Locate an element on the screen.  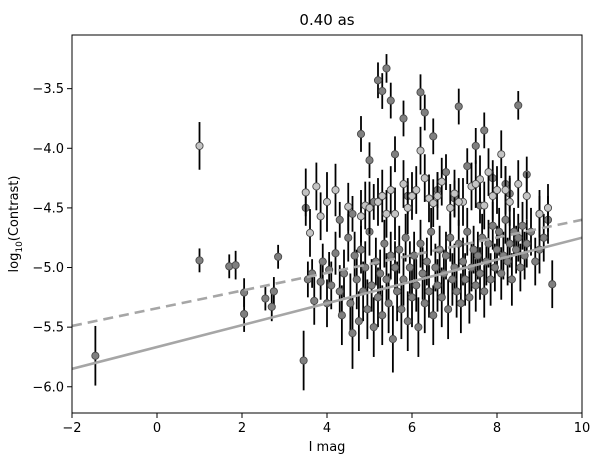
y-tick-label: −6.0 is located at coordinates (48, 387).